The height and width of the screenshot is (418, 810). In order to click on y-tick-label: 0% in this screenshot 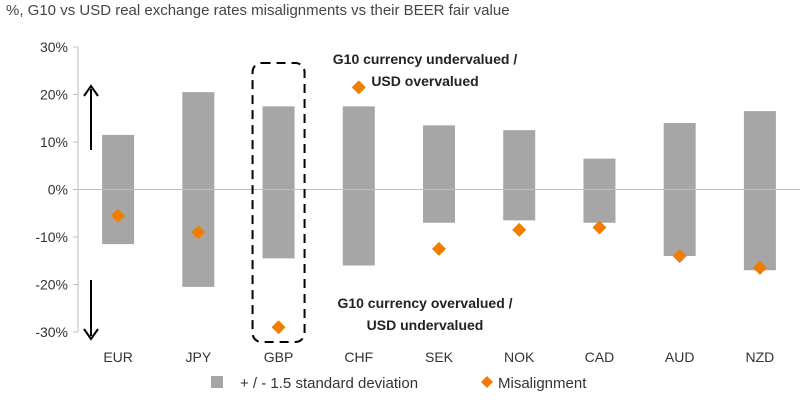, I will do `click(58, 190)`.